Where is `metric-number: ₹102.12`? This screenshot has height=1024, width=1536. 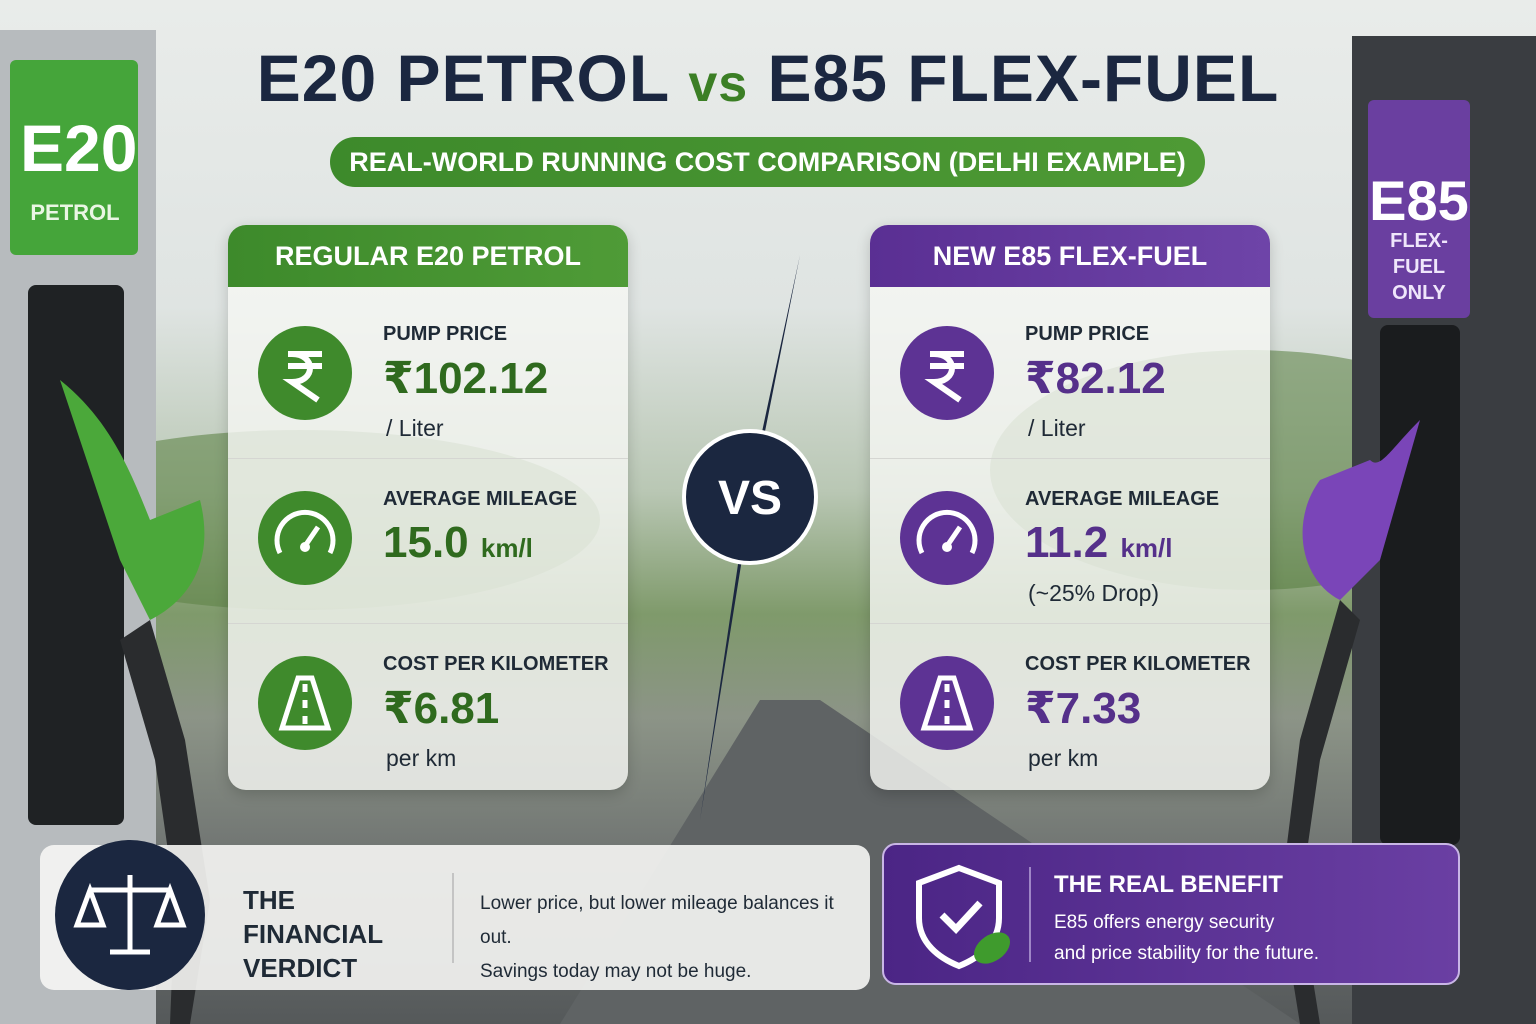
metric-number: ₹102.12 is located at coordinates (466, 378).